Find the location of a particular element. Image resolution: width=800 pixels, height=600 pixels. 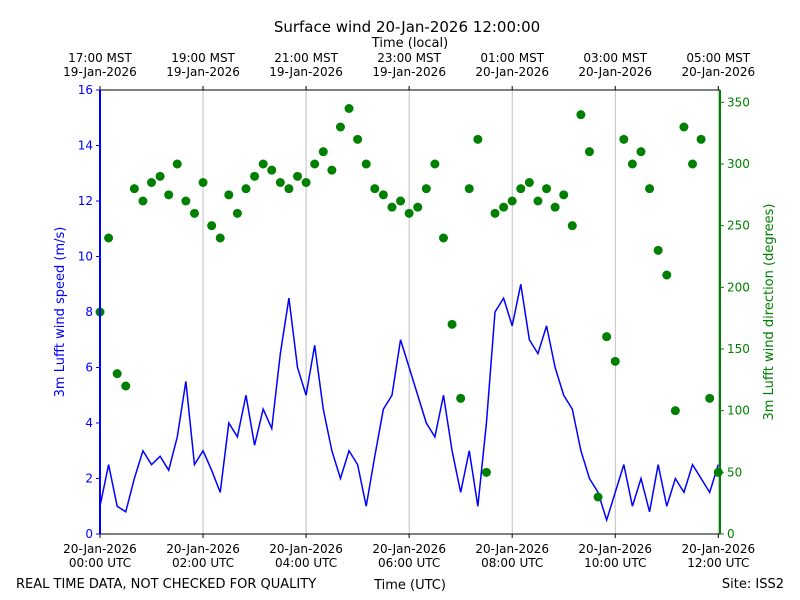

top-axis-label: Time (local) is located at coordinates (409, 43).